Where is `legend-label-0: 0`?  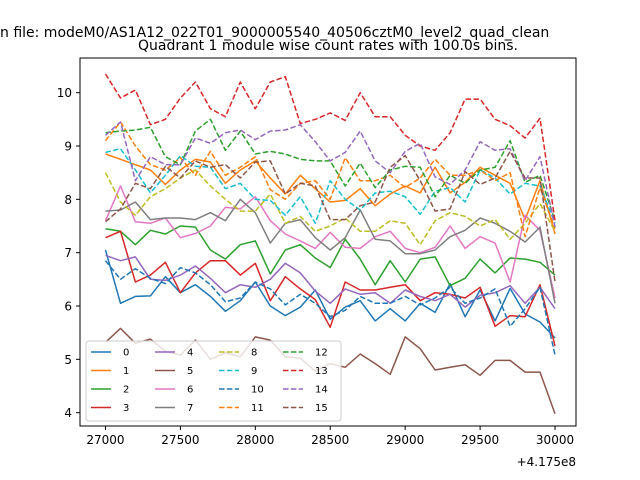
legend-label-0: 0 is located at coordinates (126, 353).